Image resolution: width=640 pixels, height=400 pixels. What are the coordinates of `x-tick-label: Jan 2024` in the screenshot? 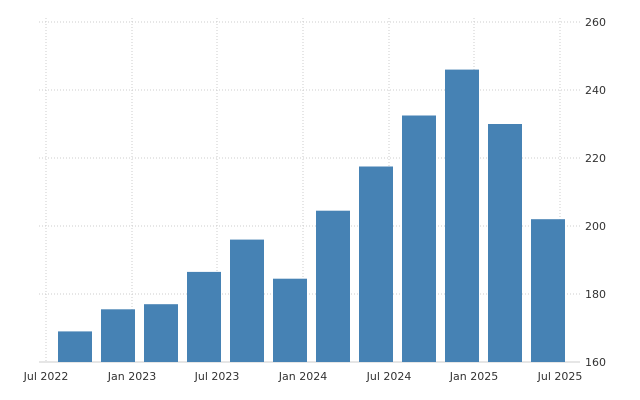 It's located at (302, 376).